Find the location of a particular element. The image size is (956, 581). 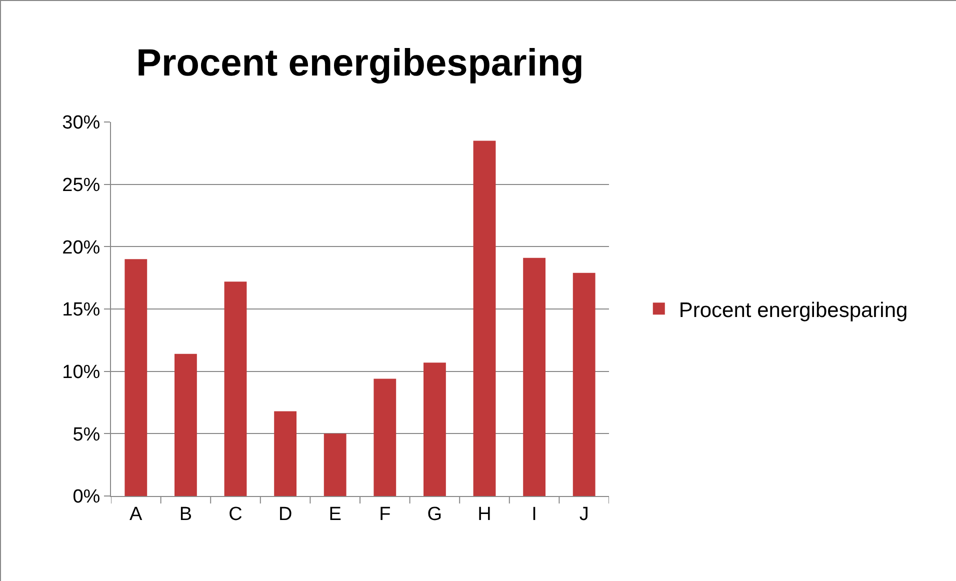

y-tick-label: 5% is located at coordinates (86, 435).